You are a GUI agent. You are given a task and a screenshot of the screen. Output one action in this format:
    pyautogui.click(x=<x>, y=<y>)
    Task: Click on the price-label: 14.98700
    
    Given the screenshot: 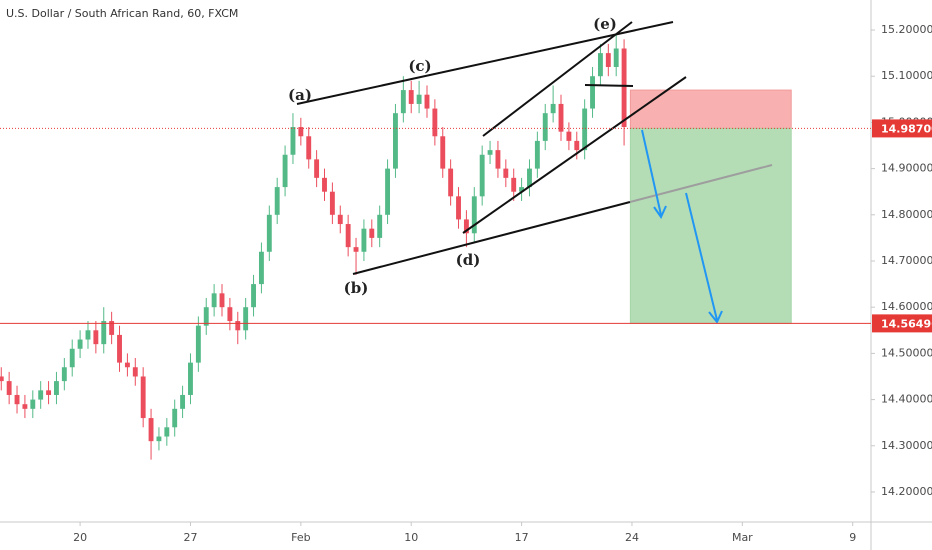 What is the action you would take?
    pyautogui.click(x=906, y=128)
    